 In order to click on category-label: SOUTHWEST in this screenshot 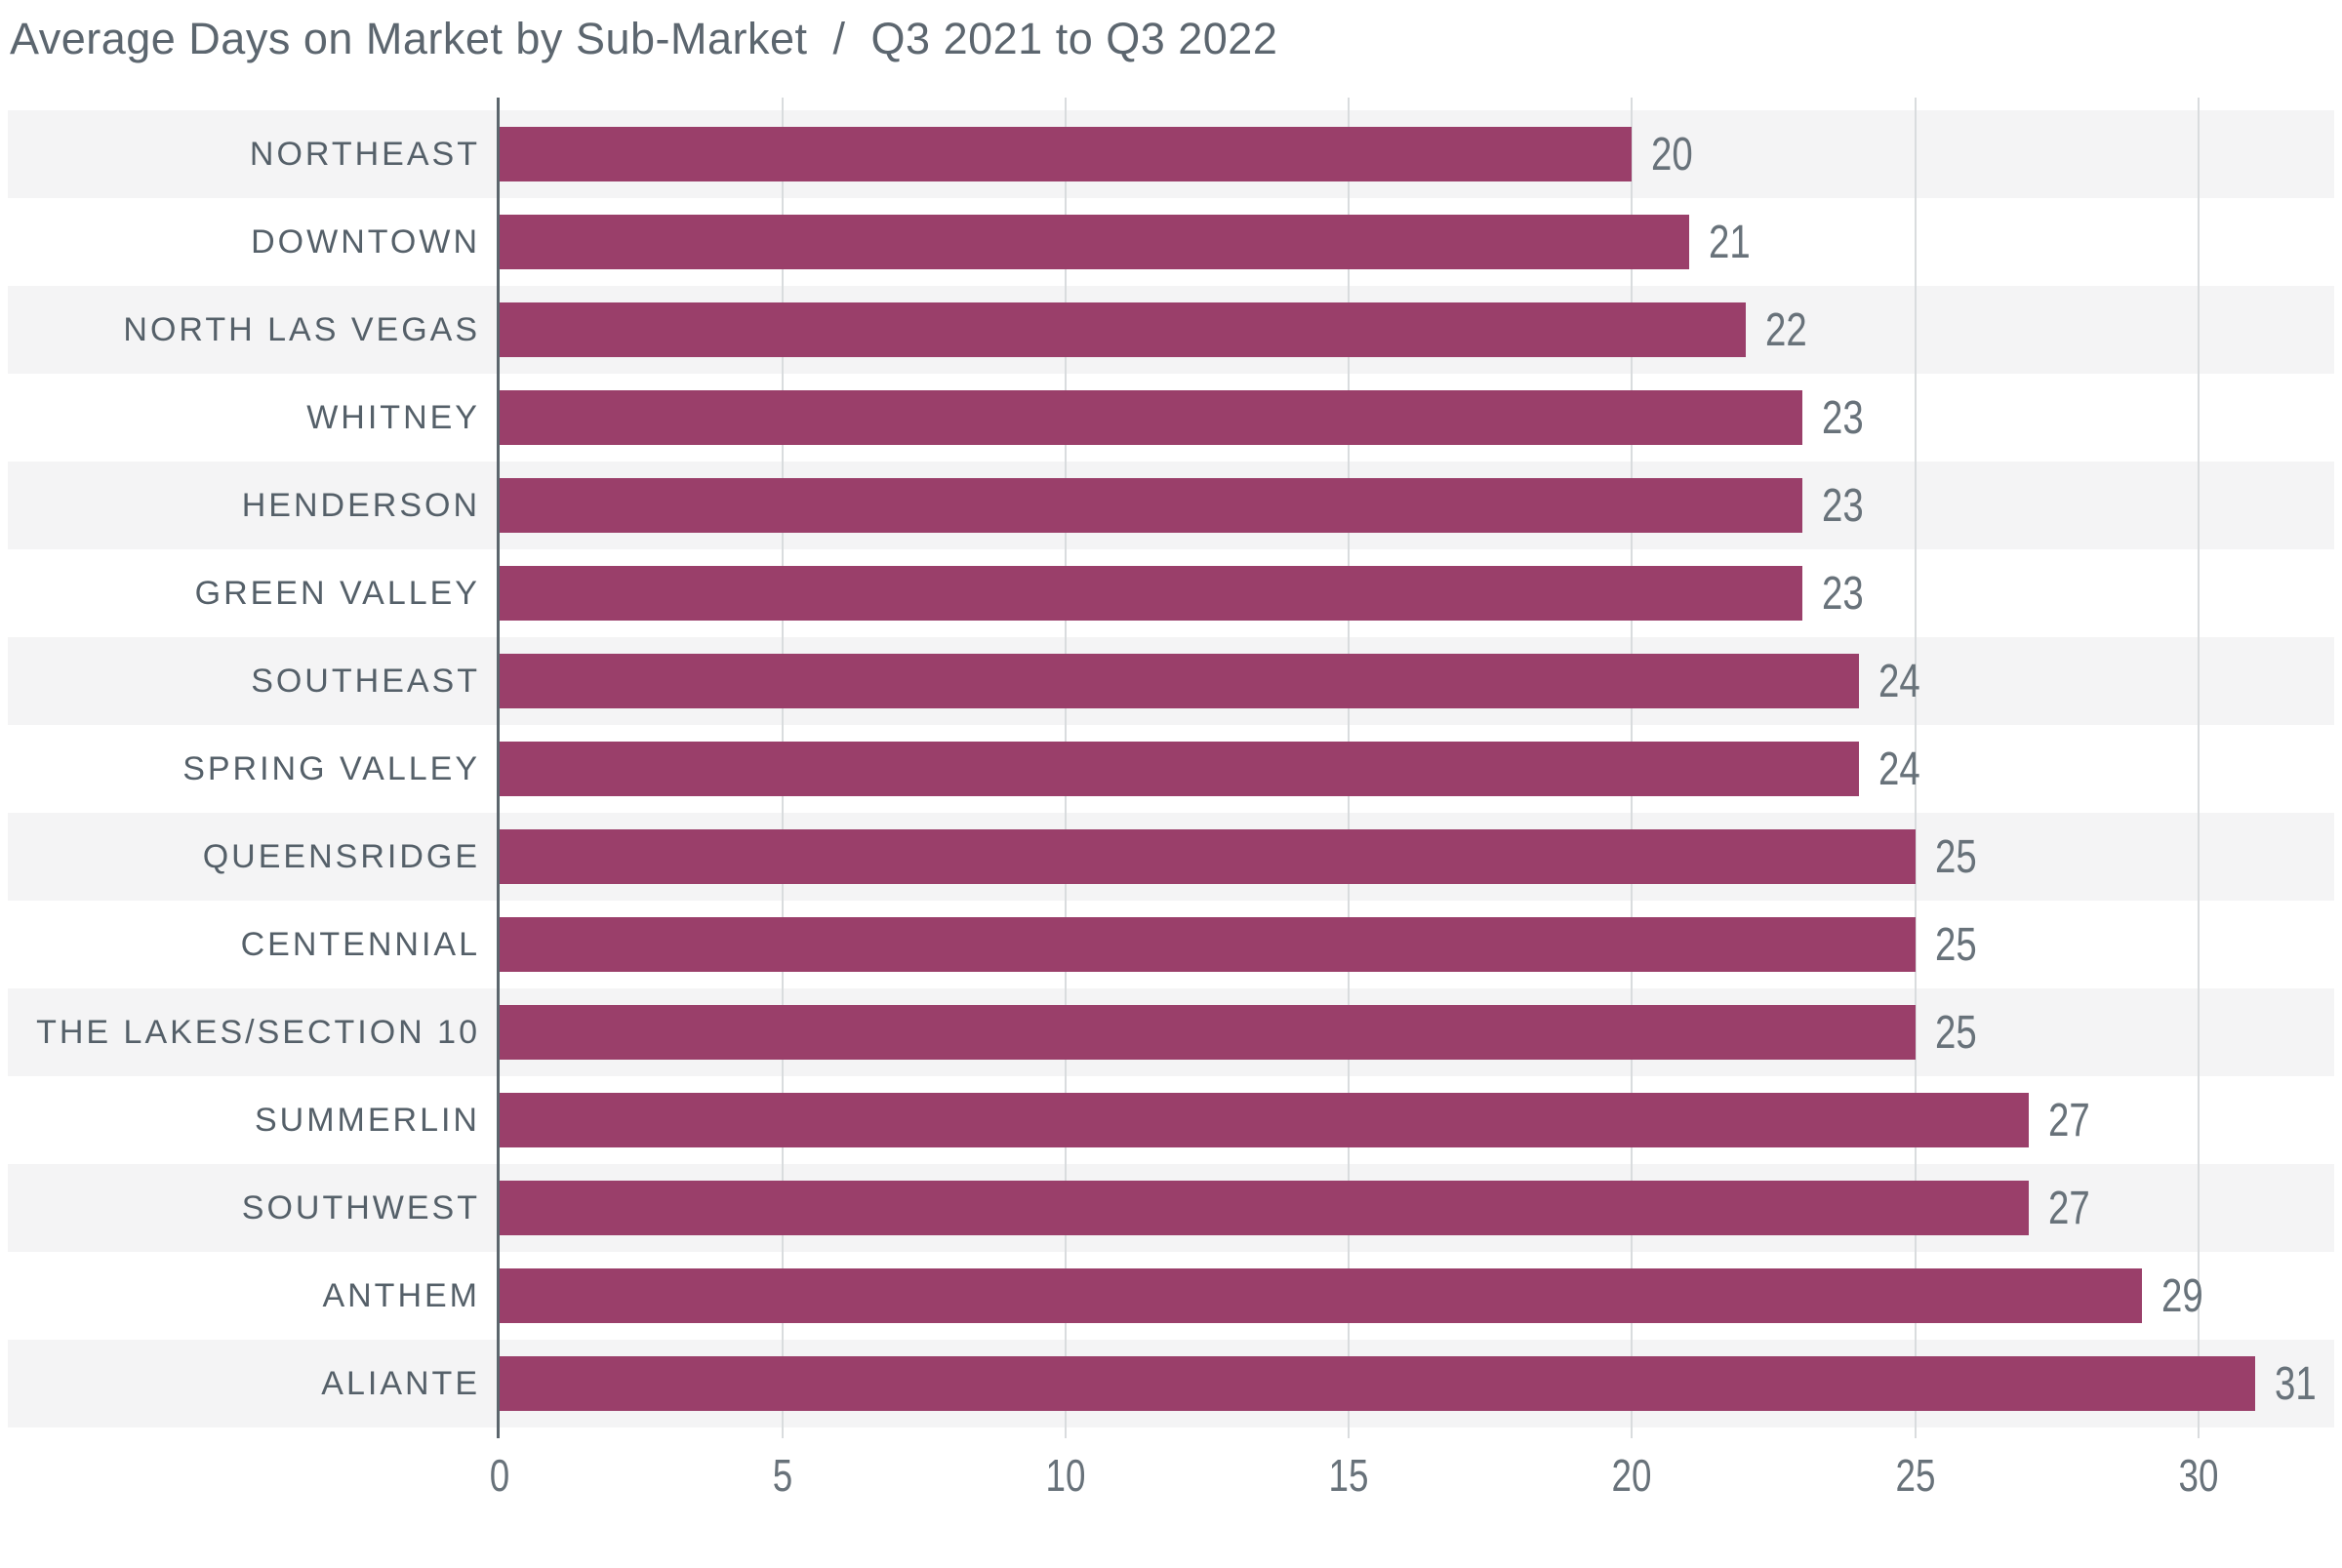, I will do `click(360, 1207)`.